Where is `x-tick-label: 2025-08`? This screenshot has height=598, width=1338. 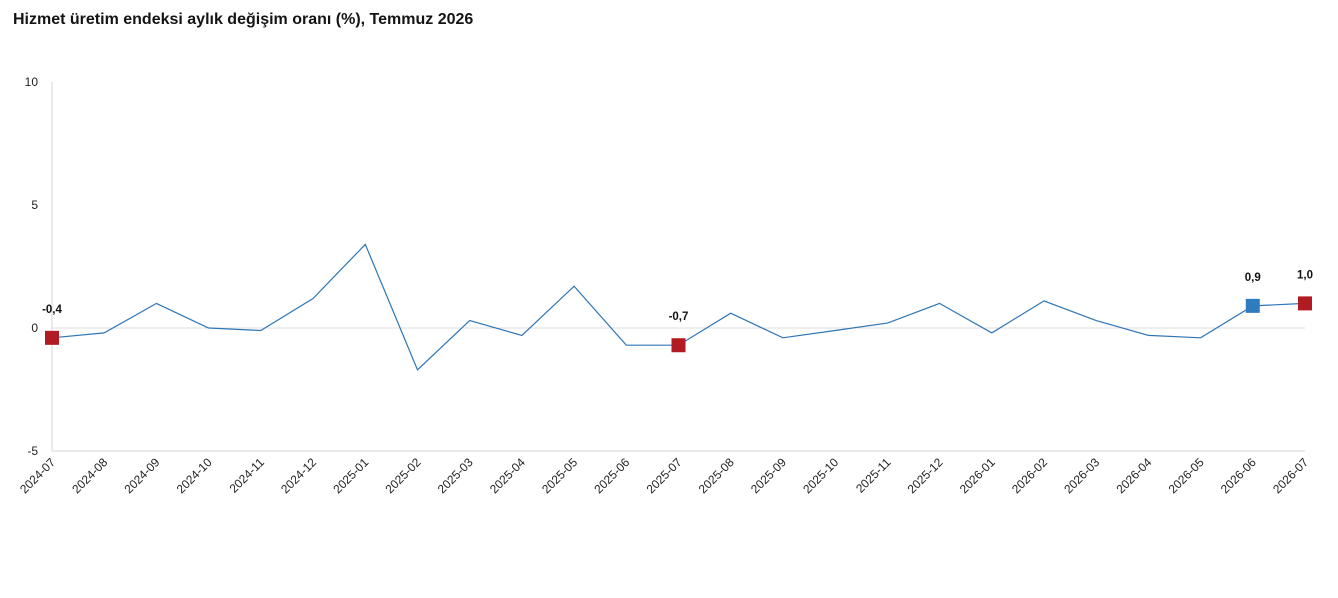 x-tick-label: 2025-08 is located at coordinates (716, 475).